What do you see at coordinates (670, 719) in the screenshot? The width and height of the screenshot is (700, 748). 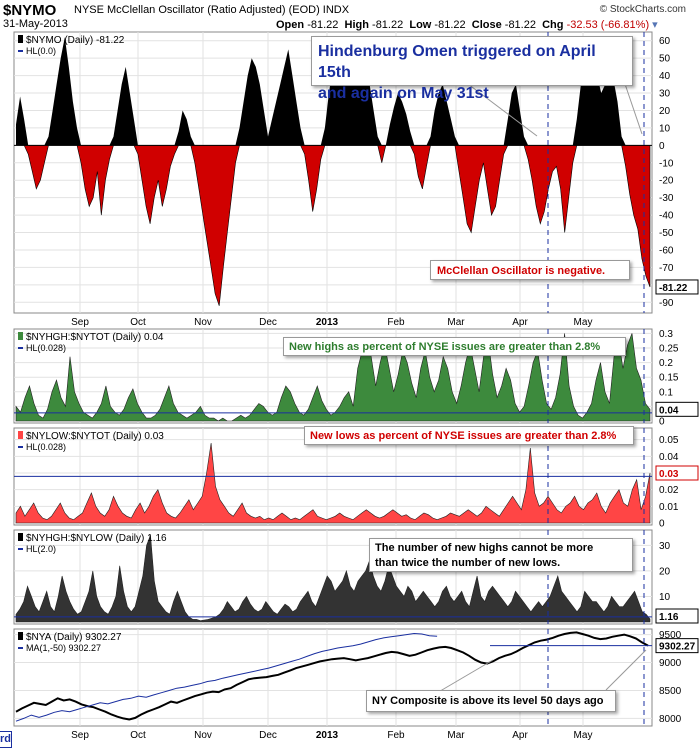 I see `y-tick-label: 8000` at bounding box center [670, 719].